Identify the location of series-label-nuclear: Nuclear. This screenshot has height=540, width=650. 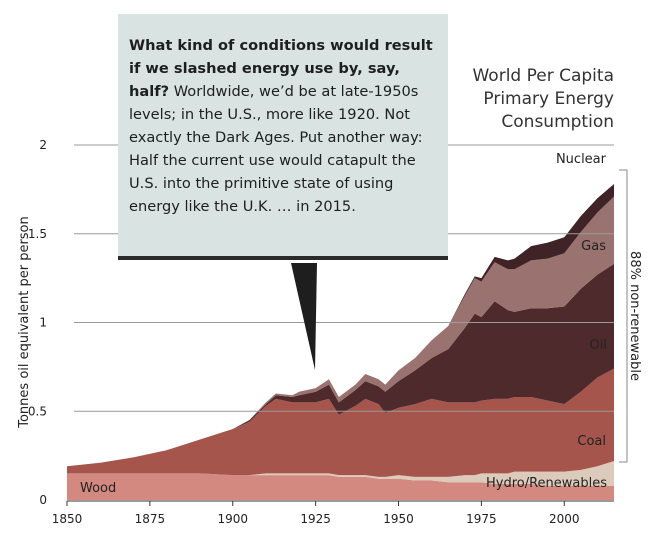
(581, 159).